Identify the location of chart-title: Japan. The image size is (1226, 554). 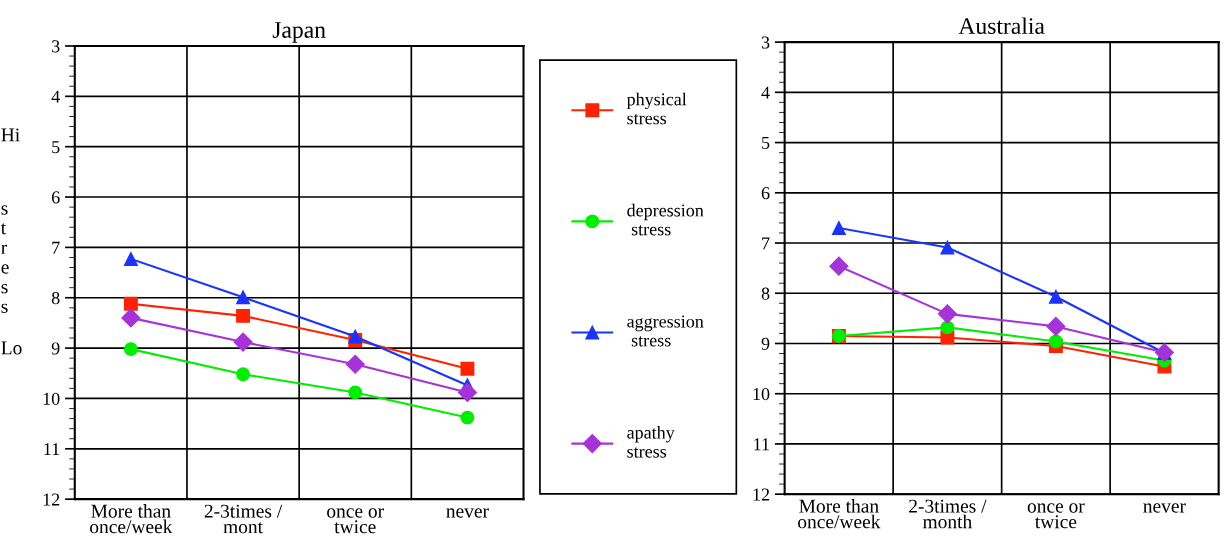
(299, 32).